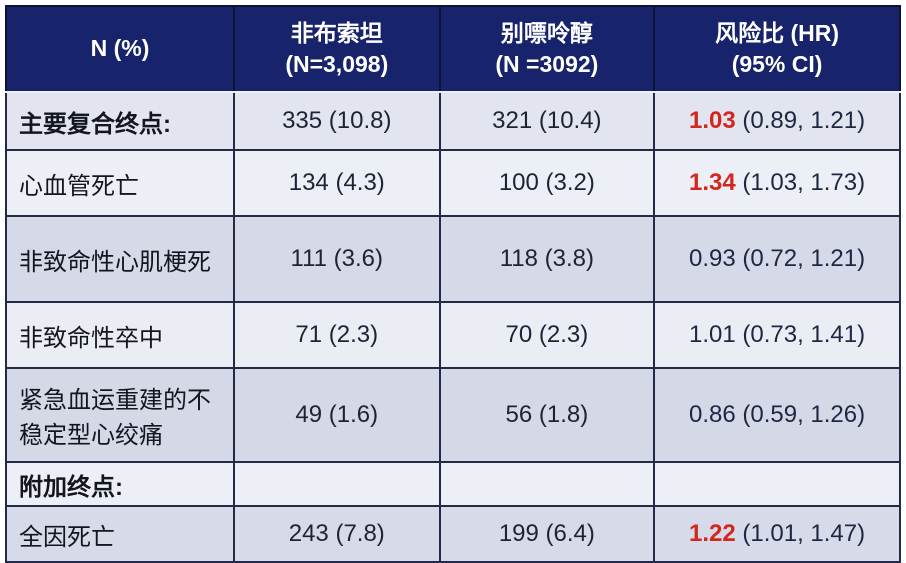 The width and height of the screenshot is (906, 563). Describe the element at coordinates (712, 182) in the screenshot. I see `hr-highlight: 1.34` at that location.